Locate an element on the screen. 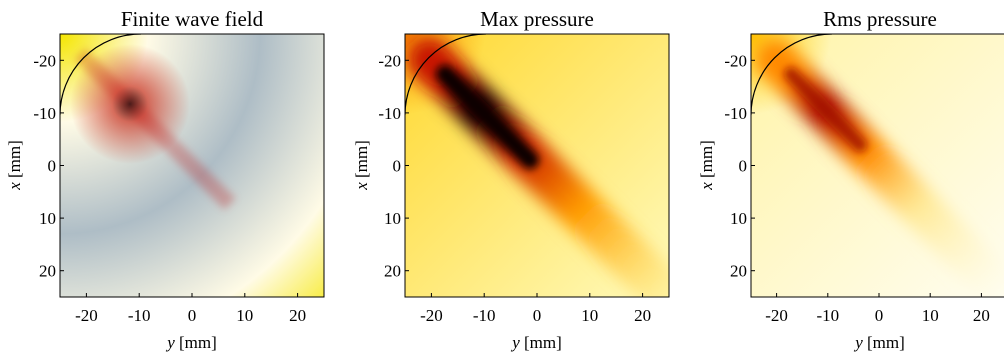 The image size is (1004, 354). panel-title: Finite wave field is located at coordinates (192, 19).